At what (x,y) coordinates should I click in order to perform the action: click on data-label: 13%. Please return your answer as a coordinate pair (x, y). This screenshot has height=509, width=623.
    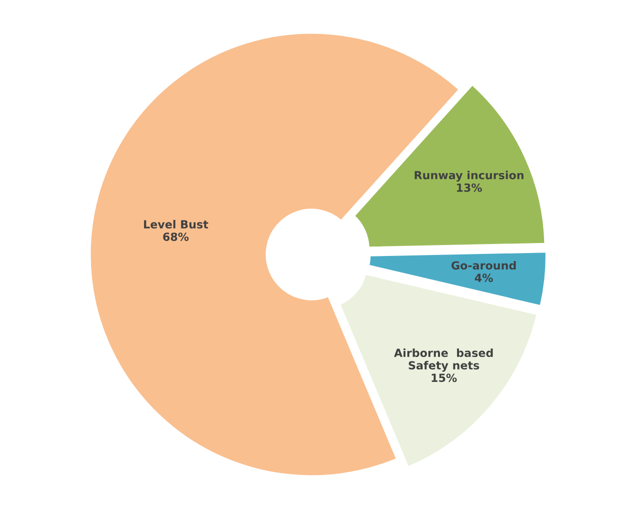
    Looking at the image, I should click on (469, 187).